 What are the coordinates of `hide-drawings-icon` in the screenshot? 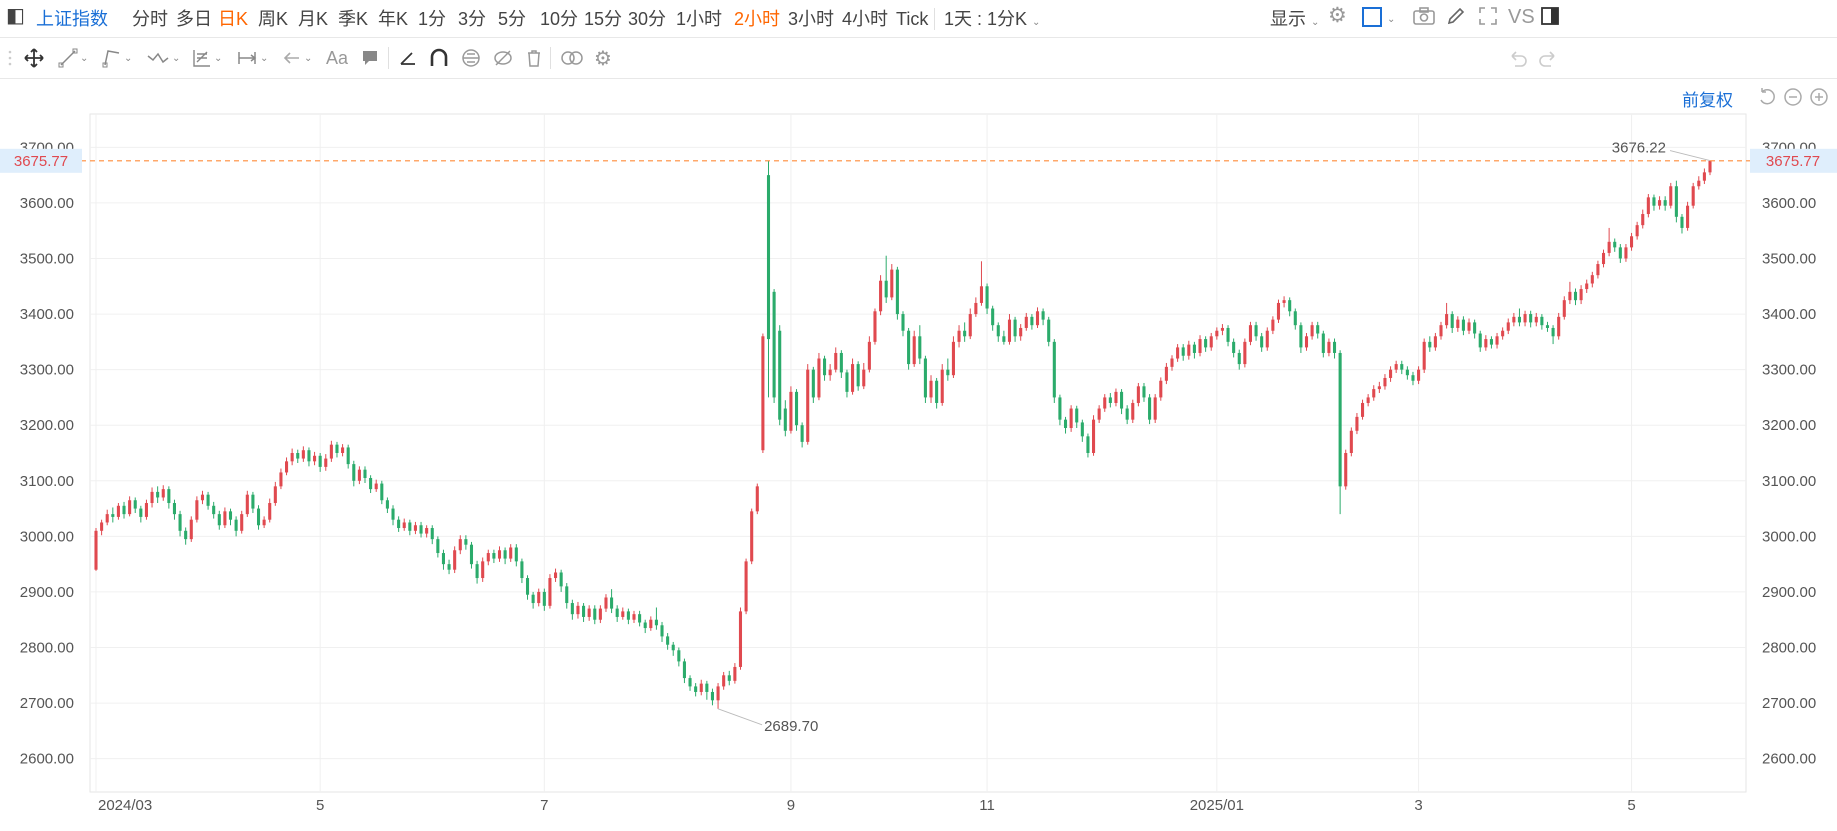 It's located at (503, 58).